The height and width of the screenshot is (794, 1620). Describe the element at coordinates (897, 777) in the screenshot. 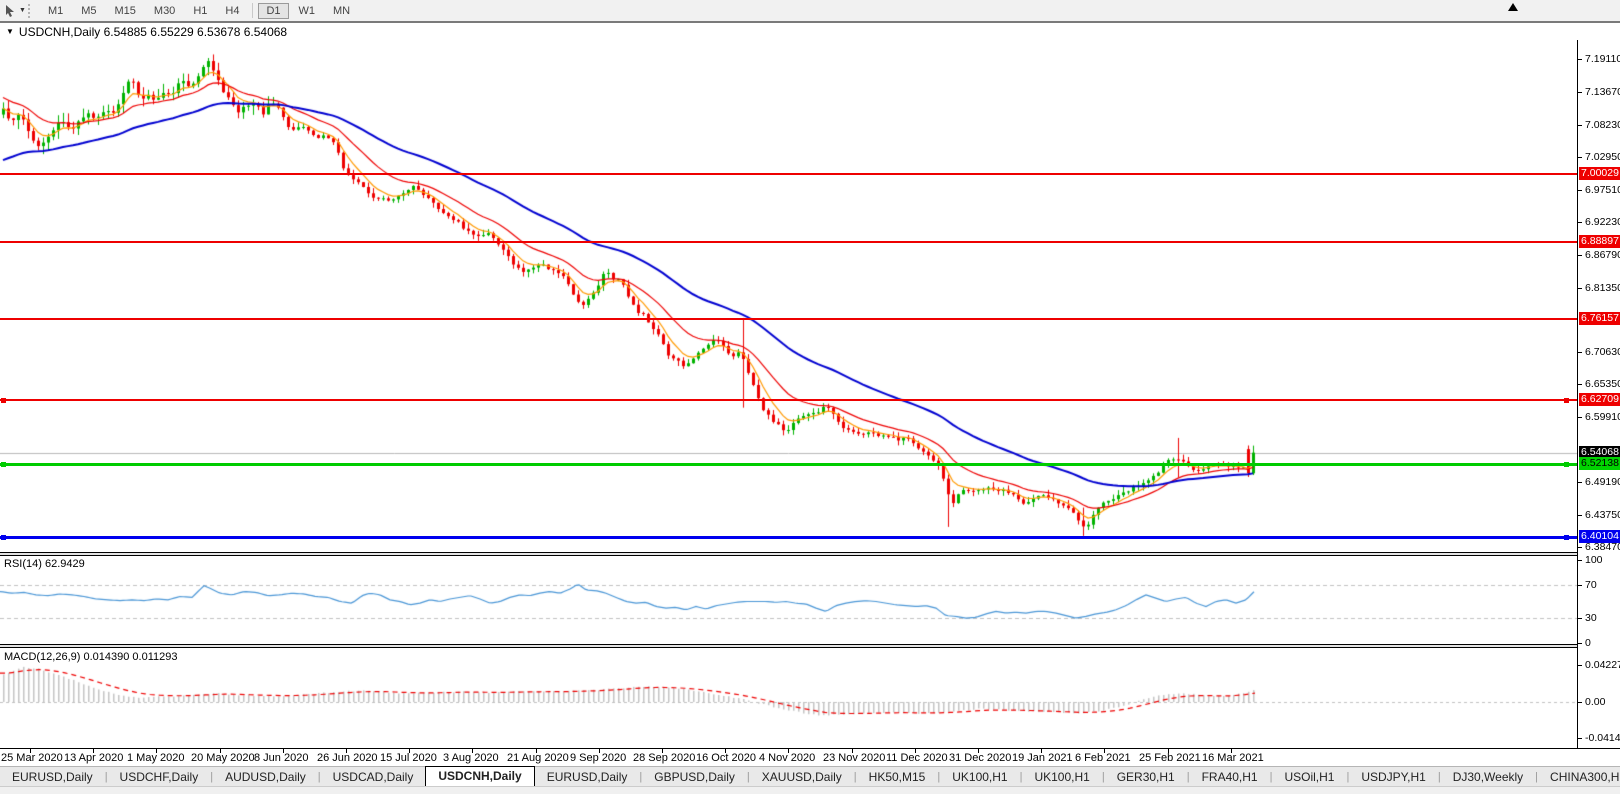

I see `chart-tab-hk50-m15: HK50,M15` at that location.